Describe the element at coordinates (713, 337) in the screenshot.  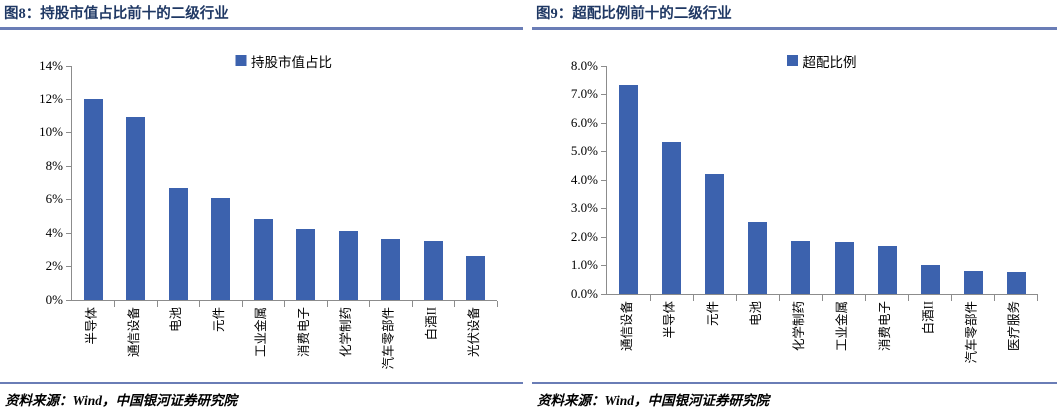
I see `x-axis-category: 元件` at that location.